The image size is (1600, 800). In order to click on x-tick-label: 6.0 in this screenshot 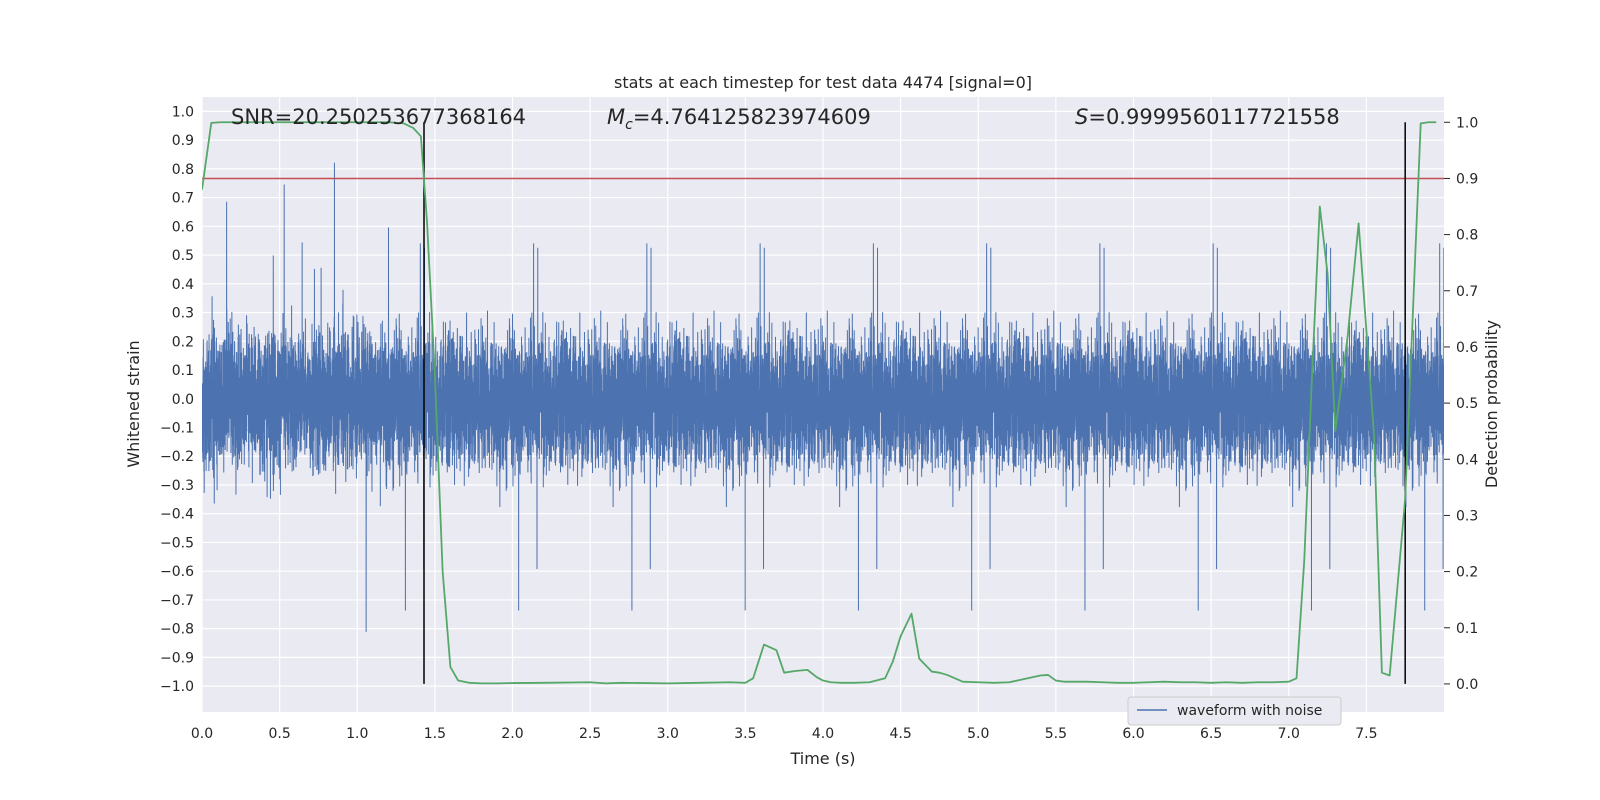, I will do `click(1133, 734)`.